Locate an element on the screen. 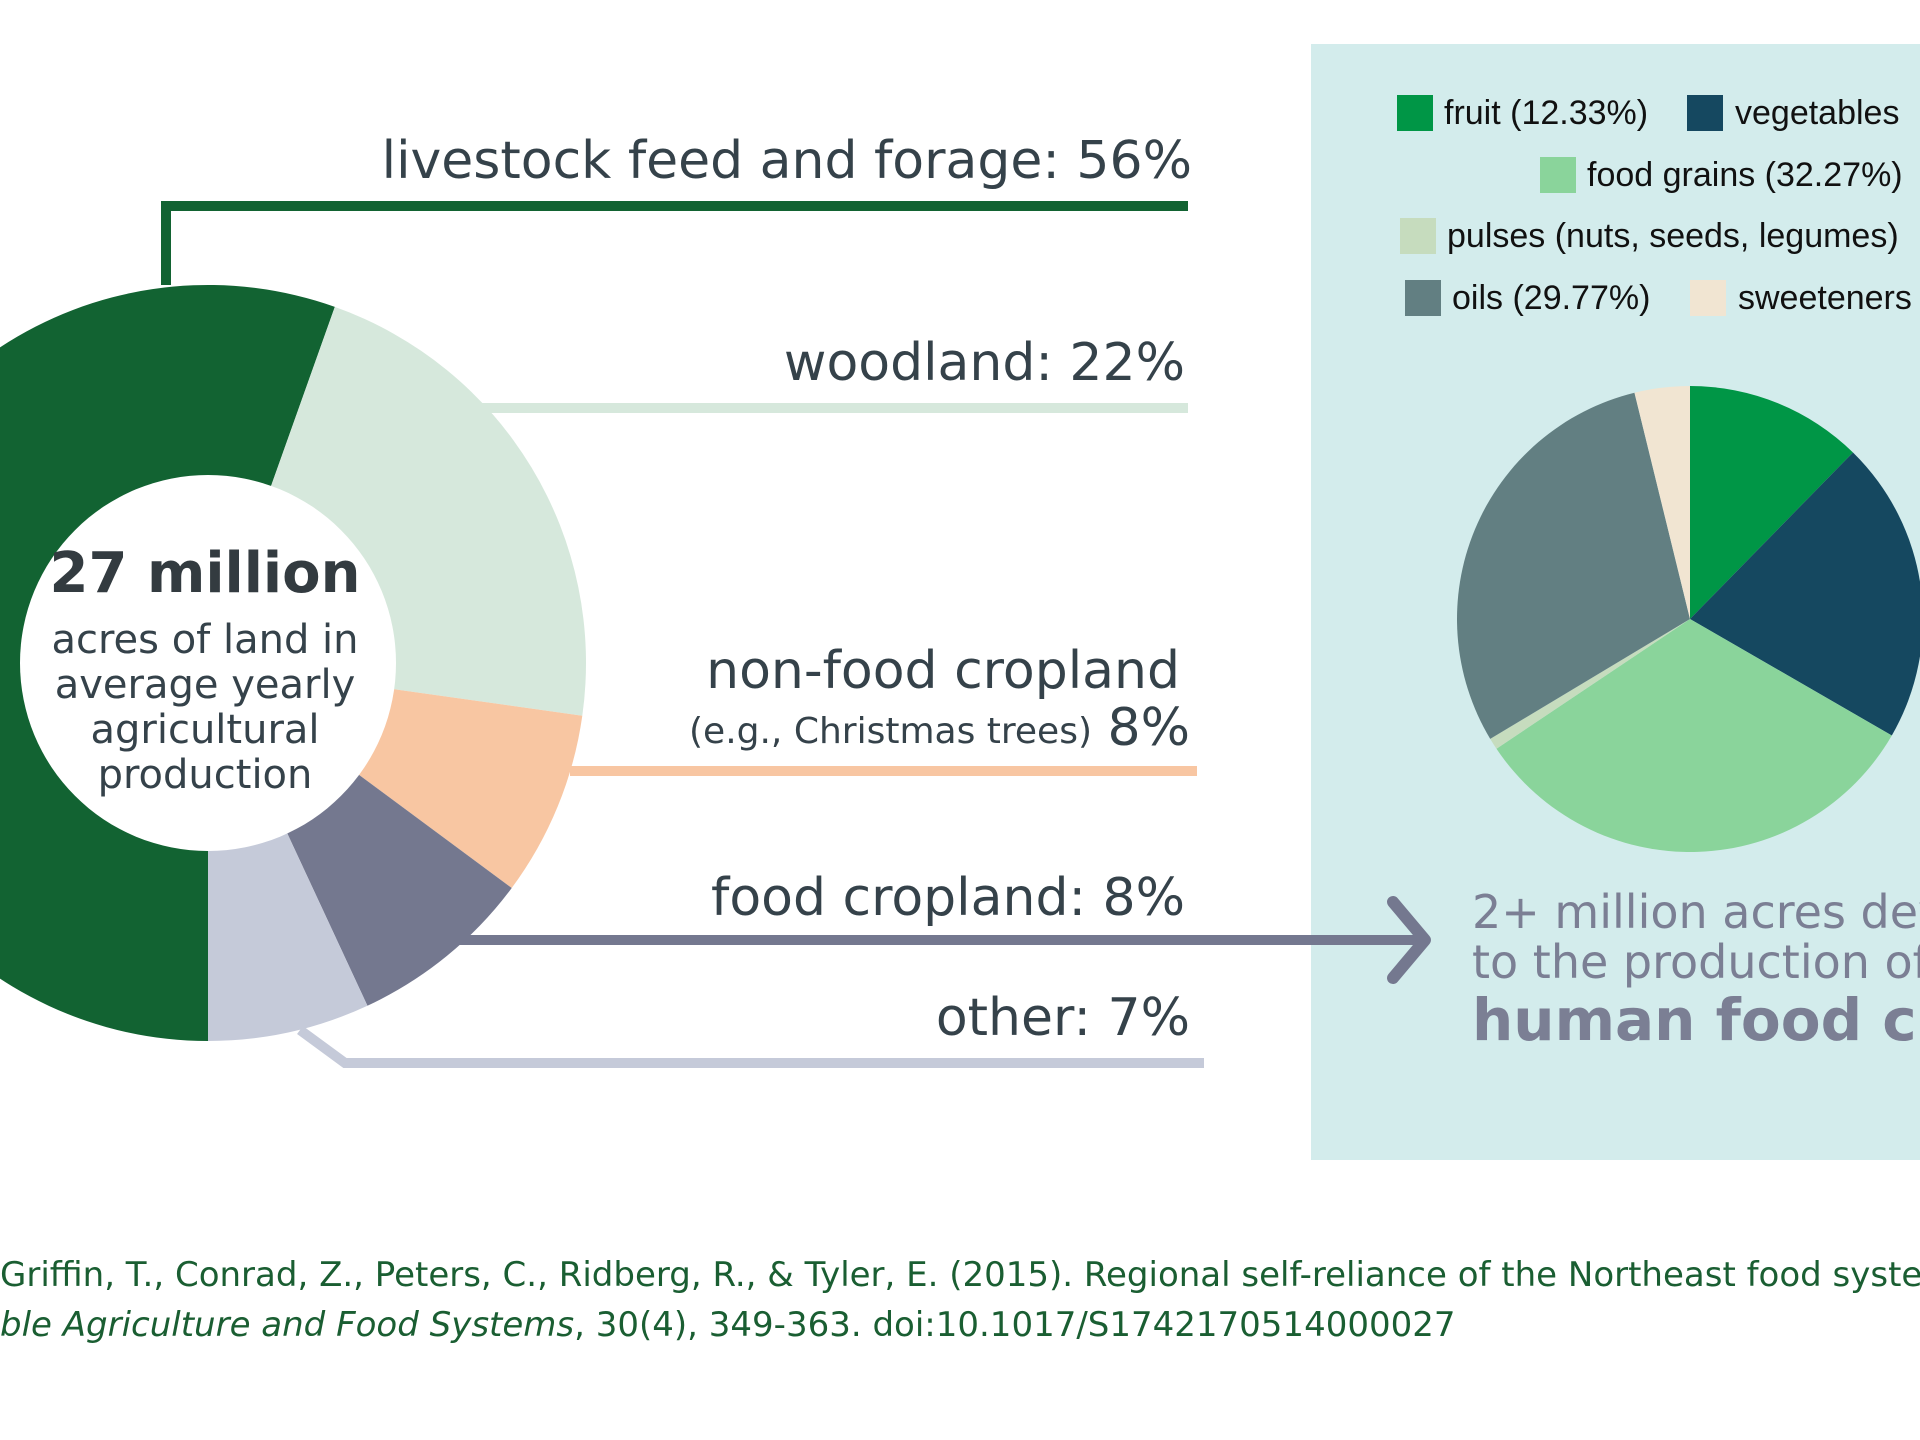 This screenshot has height=1440, width=1920. legend-item-fruit: fruit (12.33%) is located at coordinates (1522, 113).